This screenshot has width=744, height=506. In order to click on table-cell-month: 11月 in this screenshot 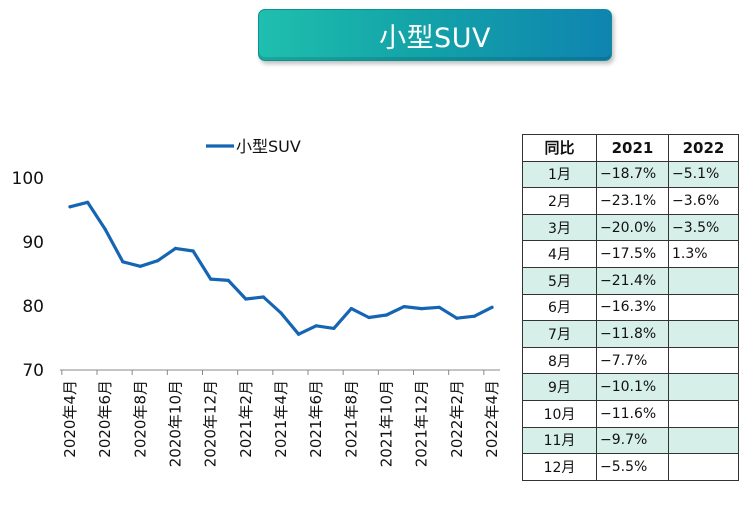, I will do `click(559, 440)`.